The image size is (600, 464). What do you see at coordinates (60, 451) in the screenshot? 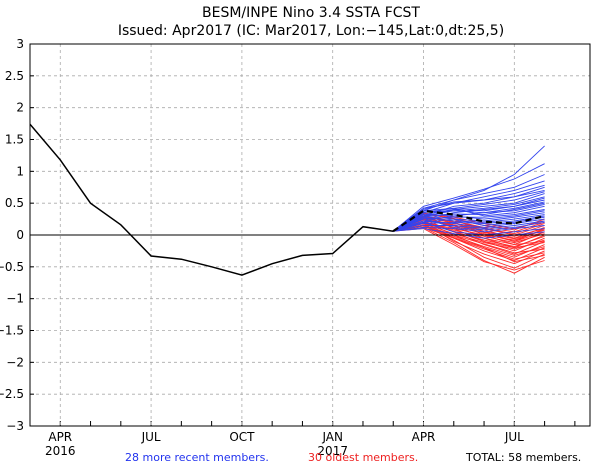
I see `x-tick-year-label: 2016` at bounding box center [60, 451].